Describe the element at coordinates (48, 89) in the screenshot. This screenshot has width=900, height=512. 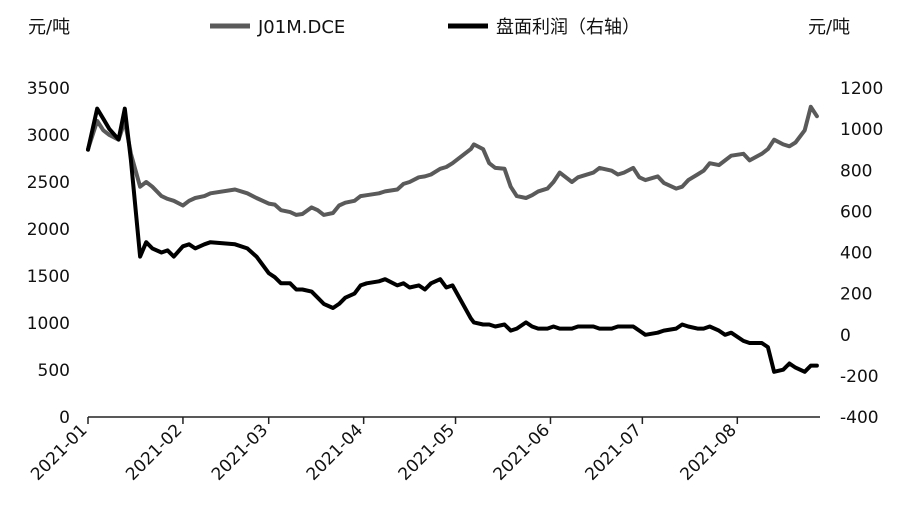
I see `left-tick-label: 3500` at that location.